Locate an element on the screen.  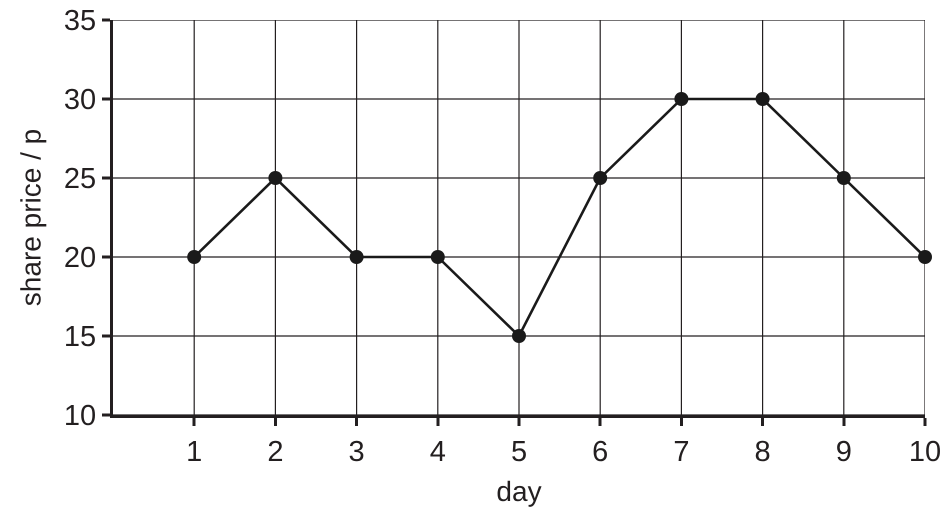
y-tick-label: 35 is located at coordinates (80, 21).